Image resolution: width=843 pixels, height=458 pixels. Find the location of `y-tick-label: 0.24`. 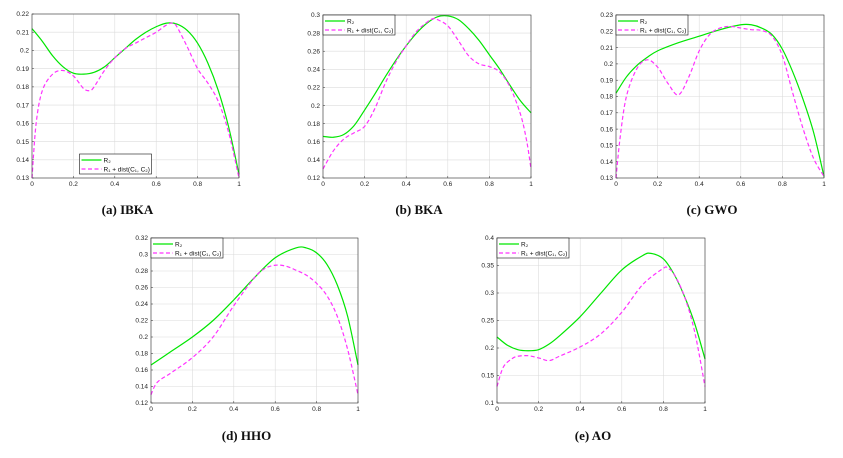

y-tick-label: 0.24 is located at coordinates (313, 70).